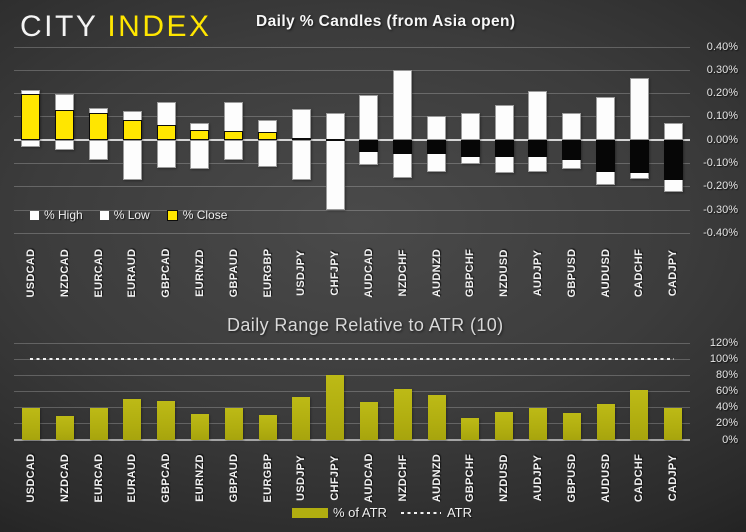 The height and width of the screenshot is (532, 746). What do you see at coordinates (722, 139) in the screenshot?
I see `candles-y-tick-label: 0.00%` at bounding box center [722, 139].